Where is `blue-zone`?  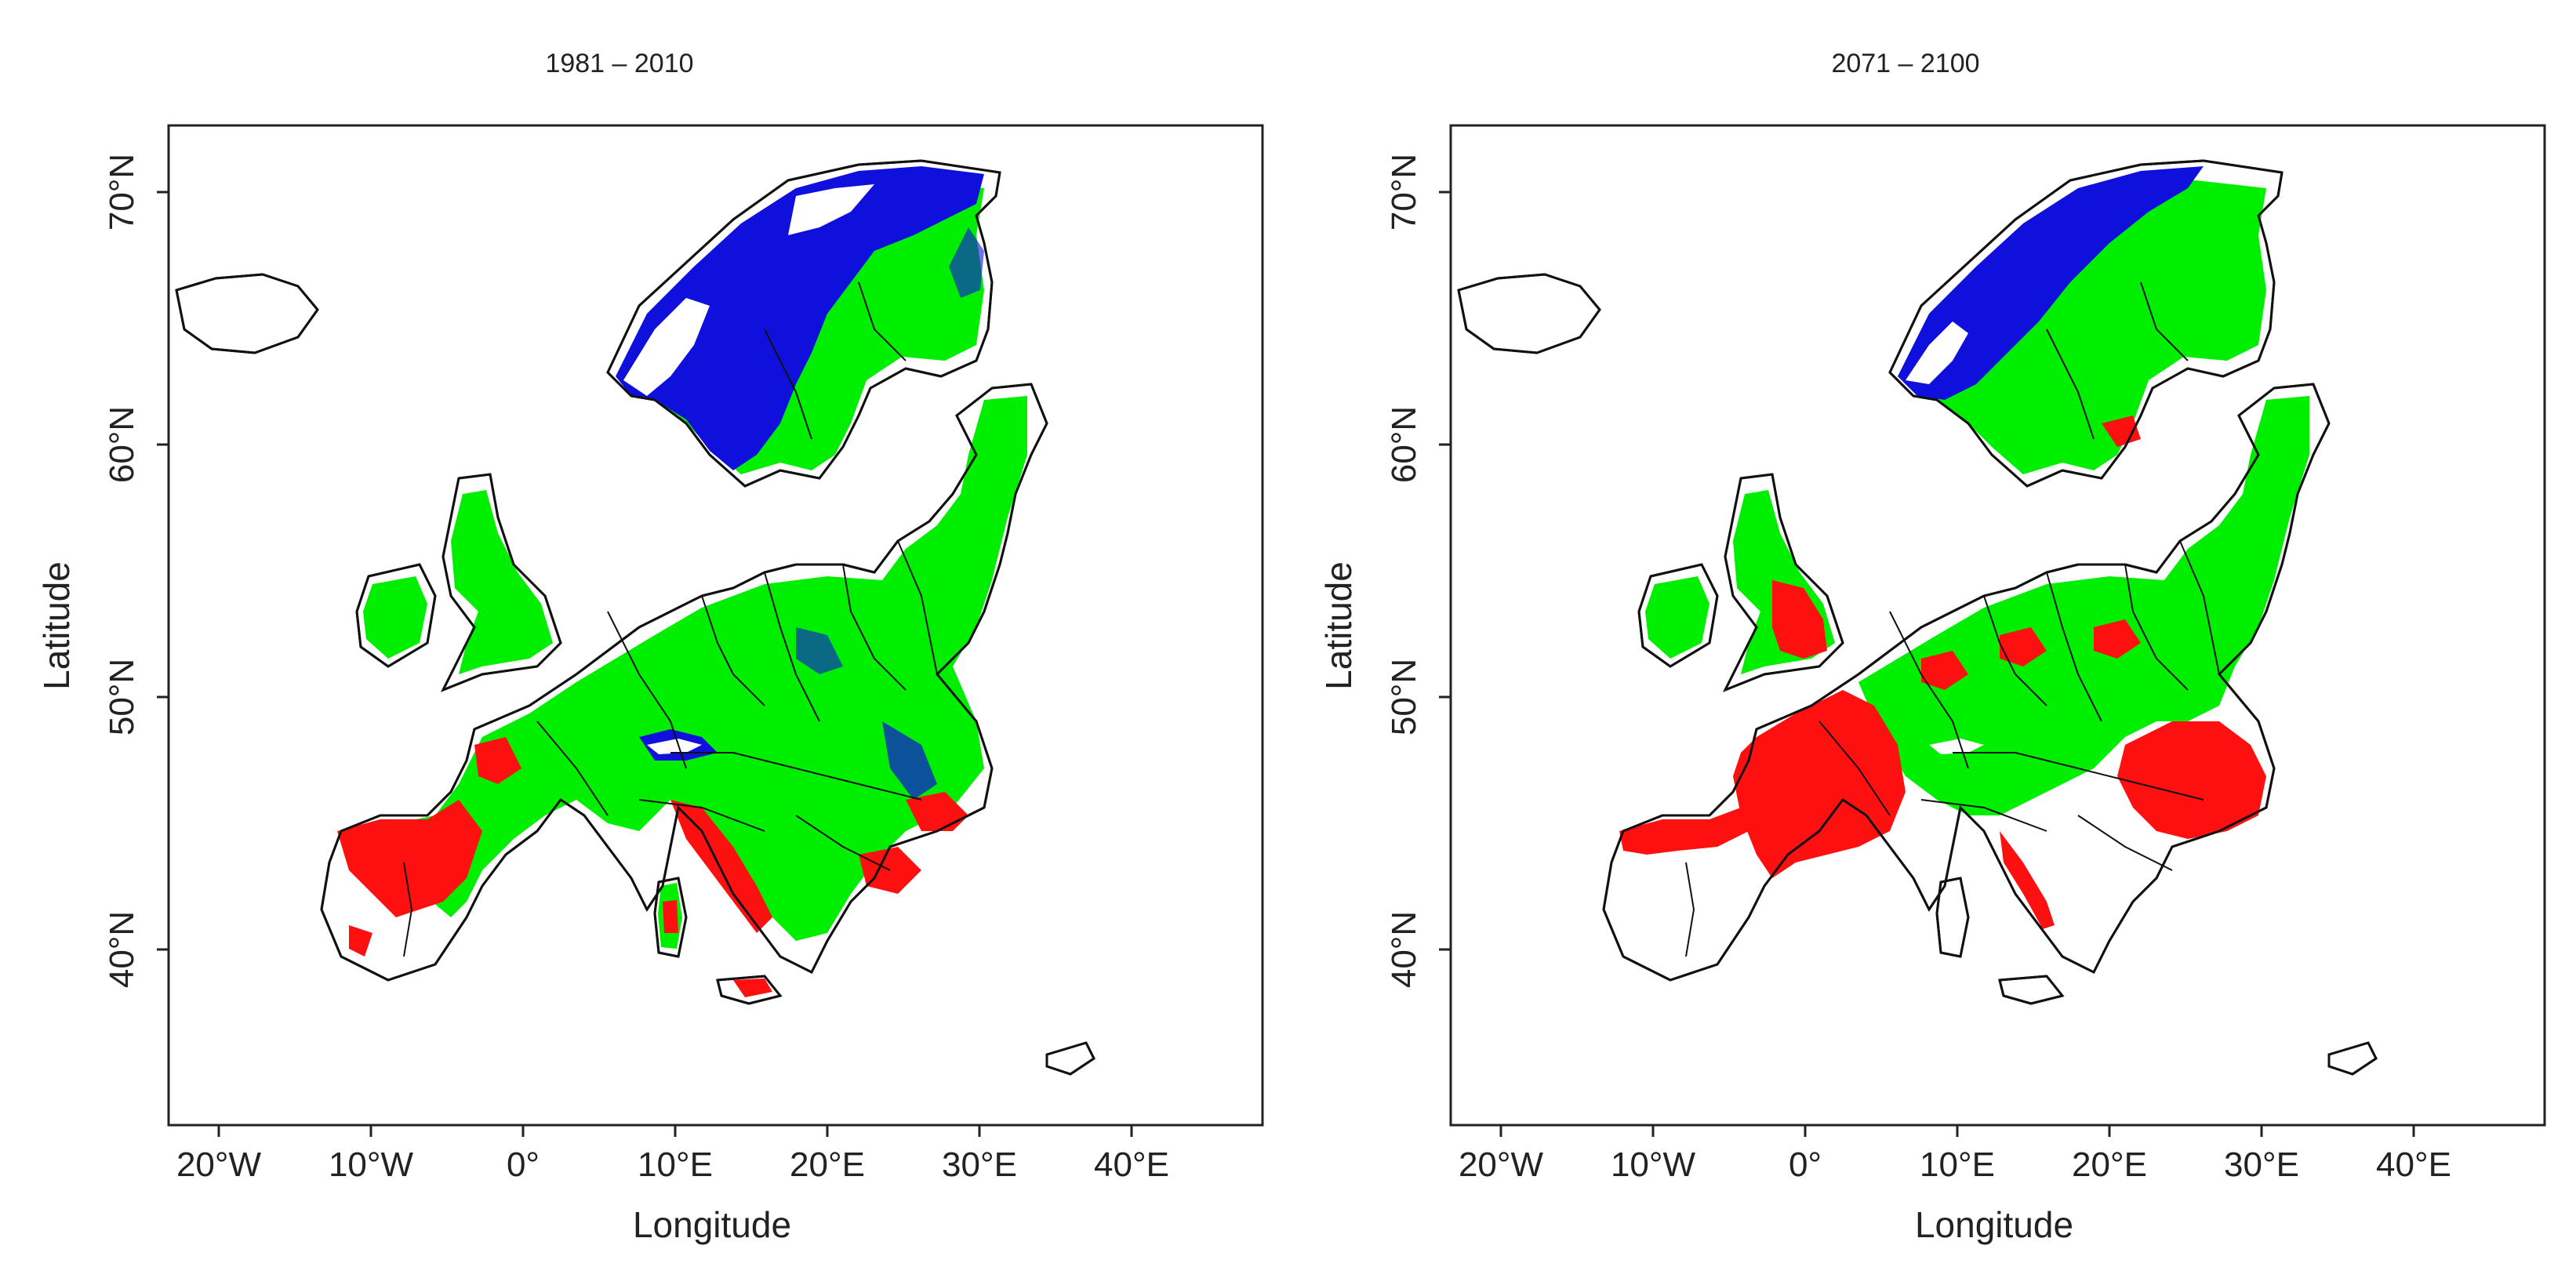
blue-zone is located at coordinates (2051, 283).